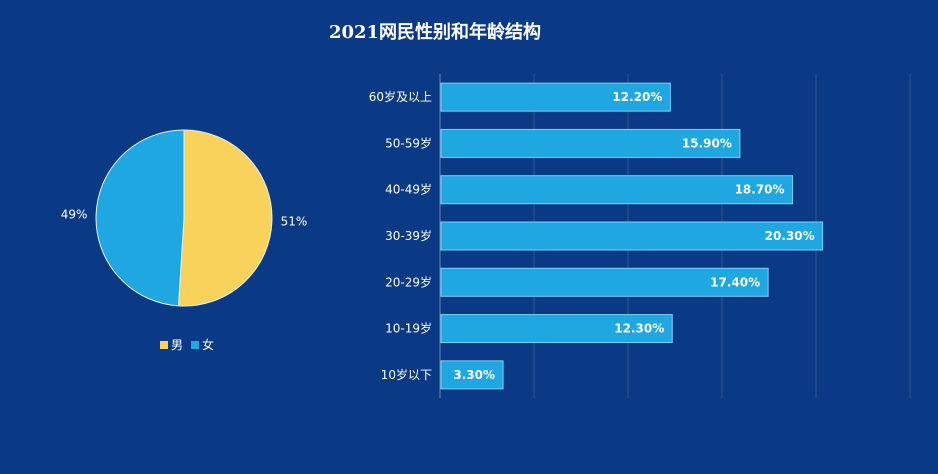 Image resolution: width=938 pixels, height=474 pixels. I want to click on bar-data-label: 3.30%, so click(474, 375).